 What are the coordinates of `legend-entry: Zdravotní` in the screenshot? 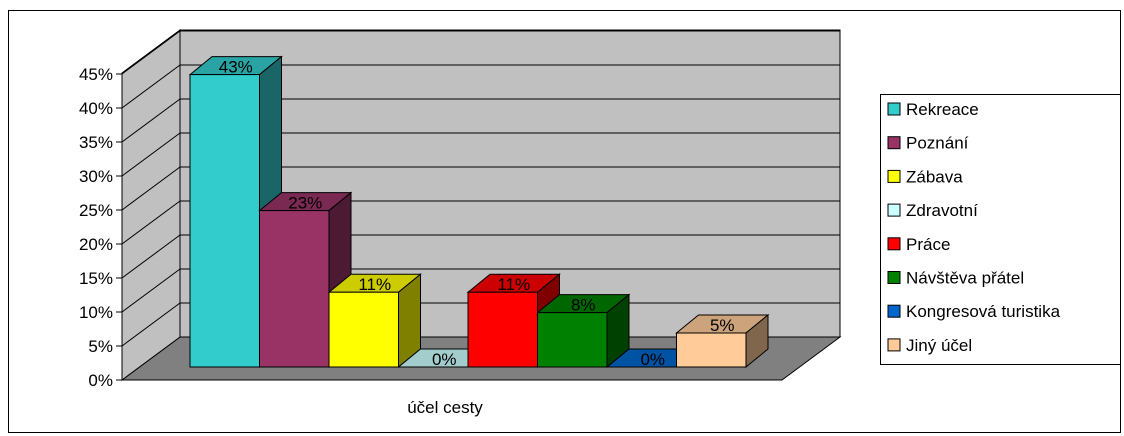 It's located at (942, 210).